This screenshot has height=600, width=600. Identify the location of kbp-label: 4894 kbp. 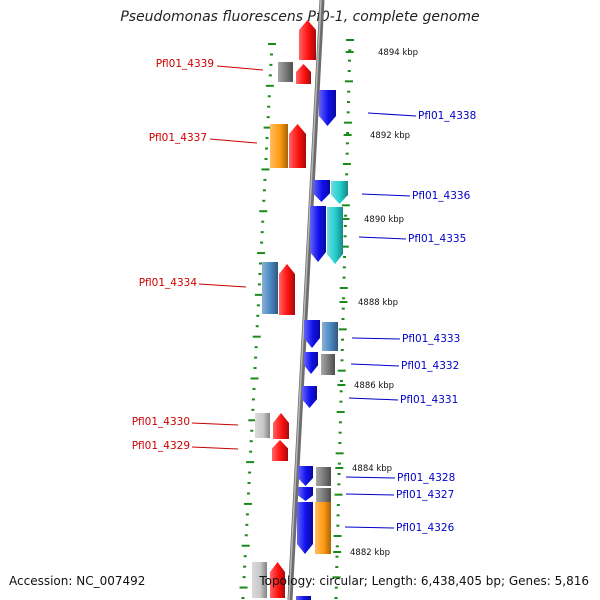
(398, 53).